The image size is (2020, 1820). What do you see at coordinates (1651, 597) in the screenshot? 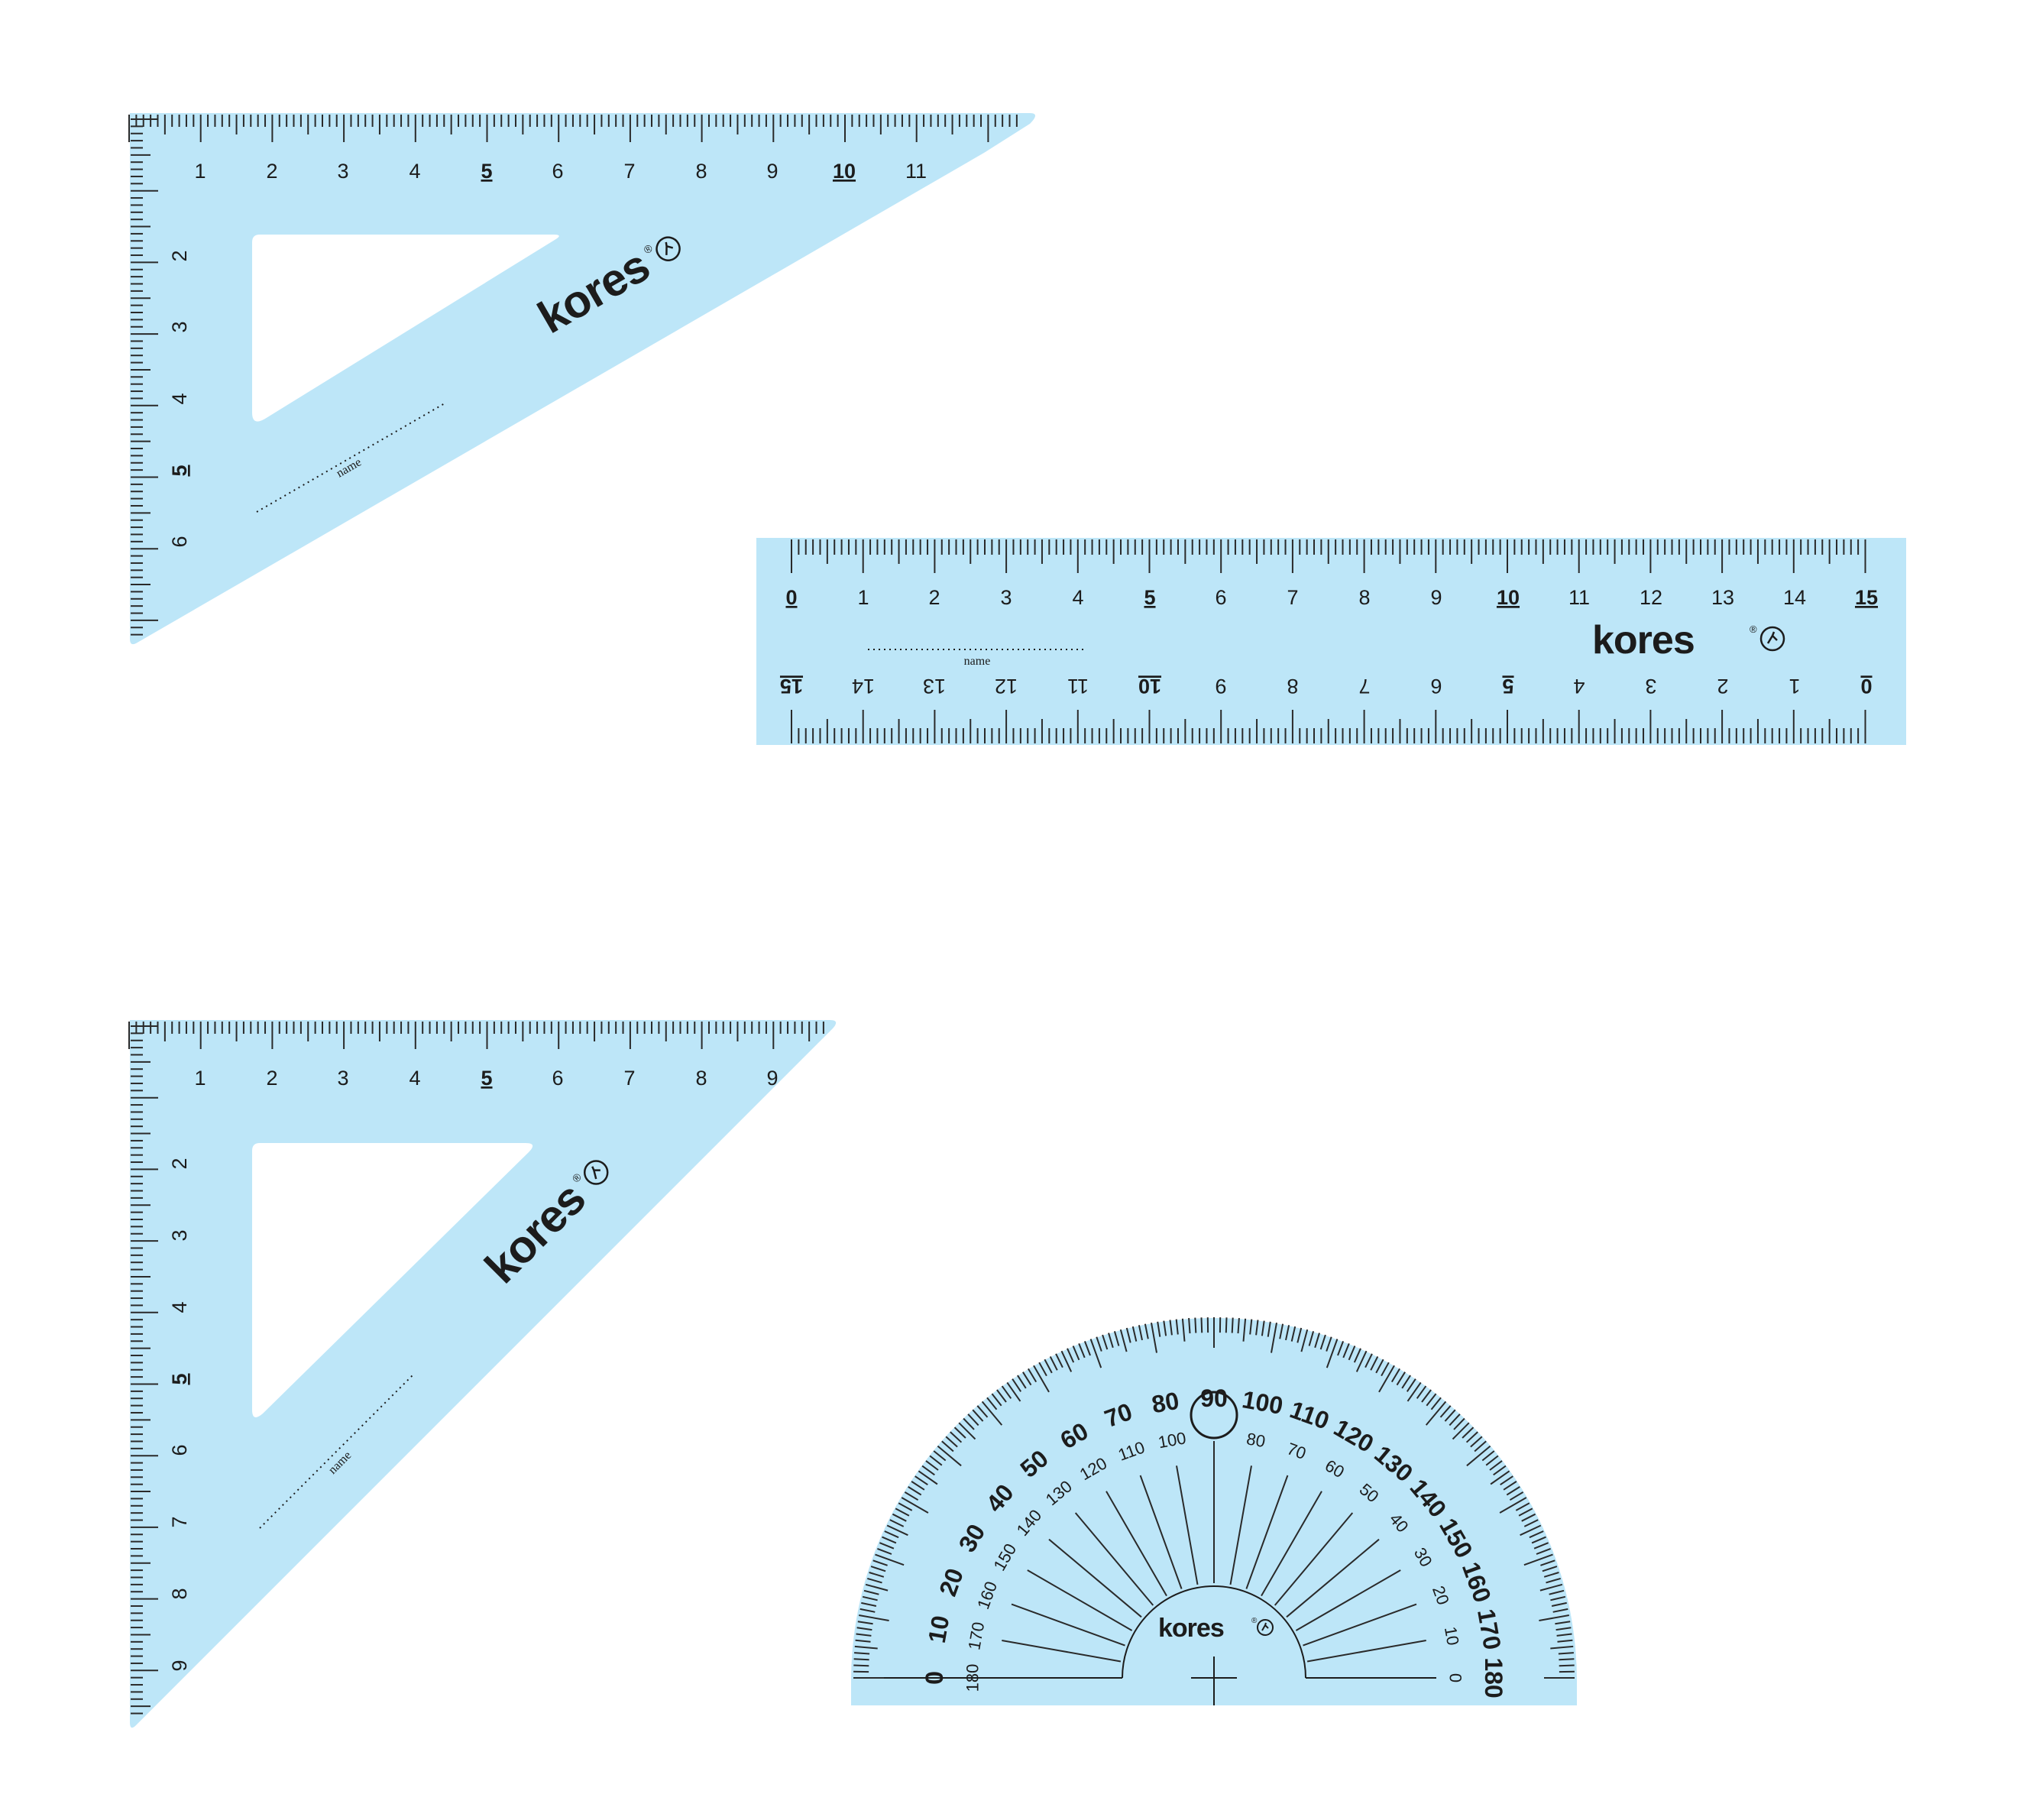
I see `ruler-top-label-12: 12` at bounding box center [1651, 597].